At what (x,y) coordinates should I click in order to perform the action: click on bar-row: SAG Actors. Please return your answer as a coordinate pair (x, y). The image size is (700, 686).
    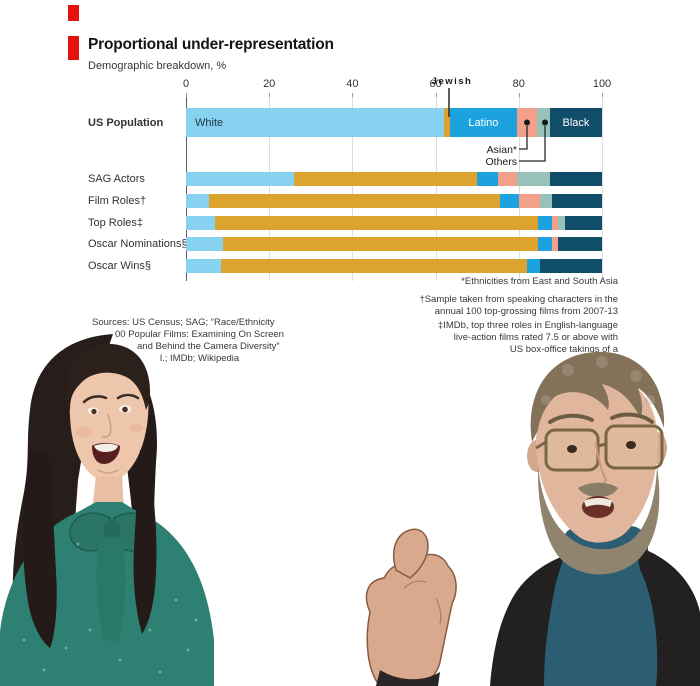
    Looking at the image, I should click on (340, 179).